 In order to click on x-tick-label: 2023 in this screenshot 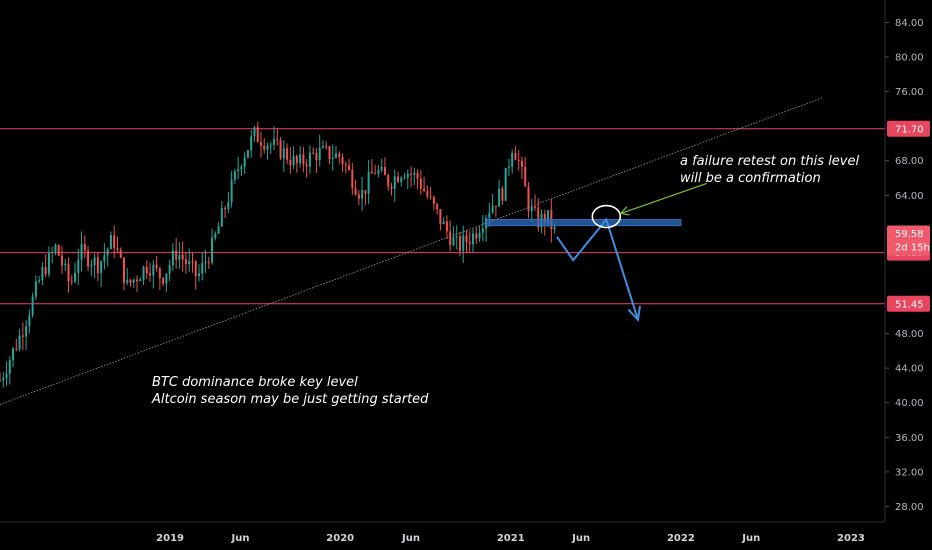, I will do `click(851, 538)`.